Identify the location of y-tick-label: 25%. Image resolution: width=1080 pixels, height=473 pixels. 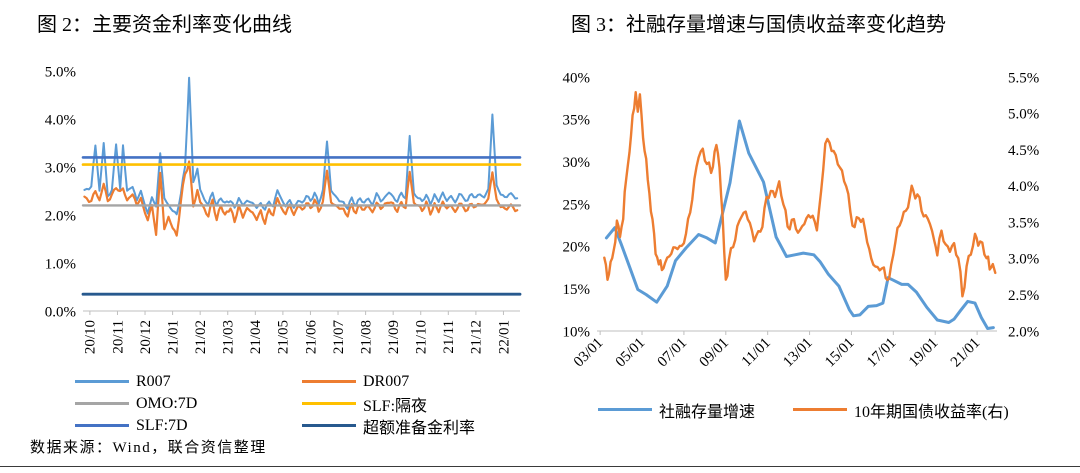
(577, 205).